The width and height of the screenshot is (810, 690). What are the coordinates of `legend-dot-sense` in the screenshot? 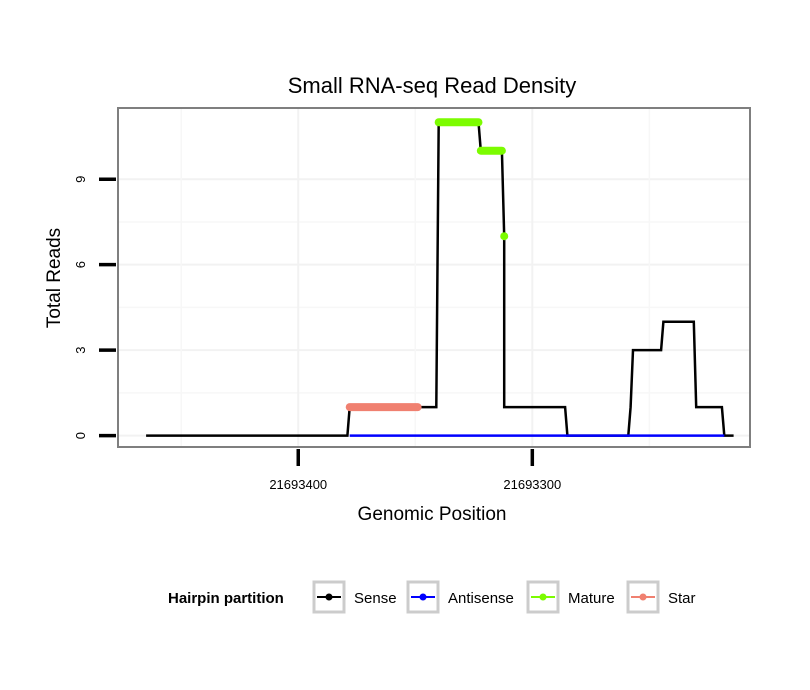 It's located at (329, 597).